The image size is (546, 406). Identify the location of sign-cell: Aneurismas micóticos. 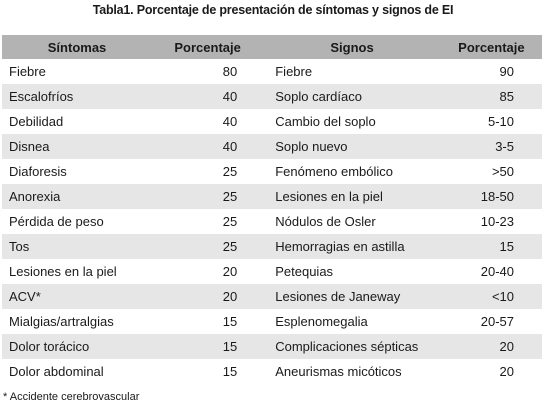
(352, 371).